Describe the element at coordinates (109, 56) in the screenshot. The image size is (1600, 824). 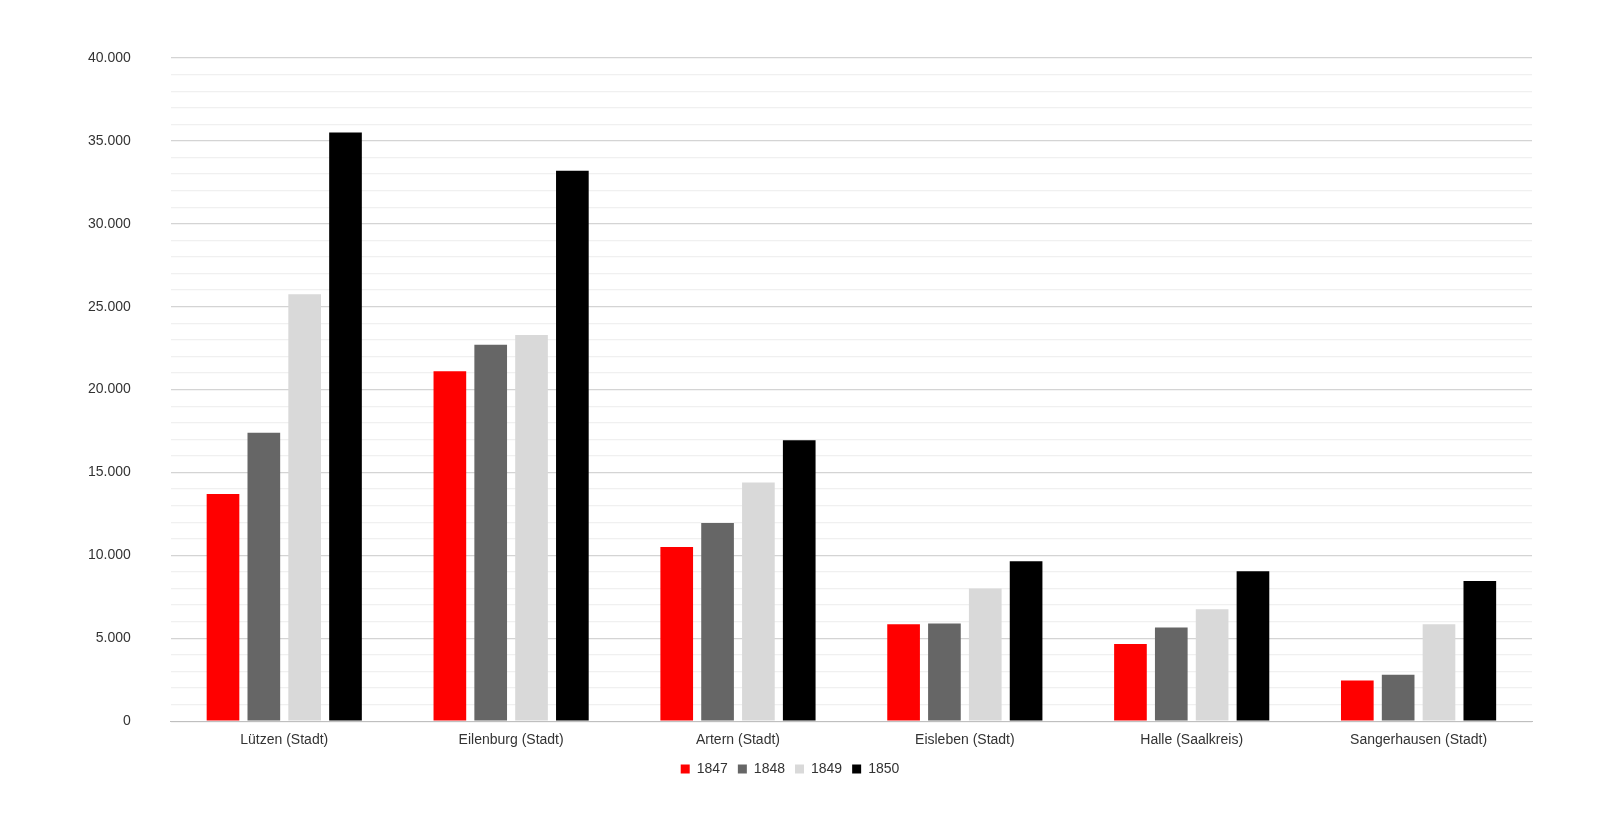
I see `y-tick-label: 40.000` at that location.